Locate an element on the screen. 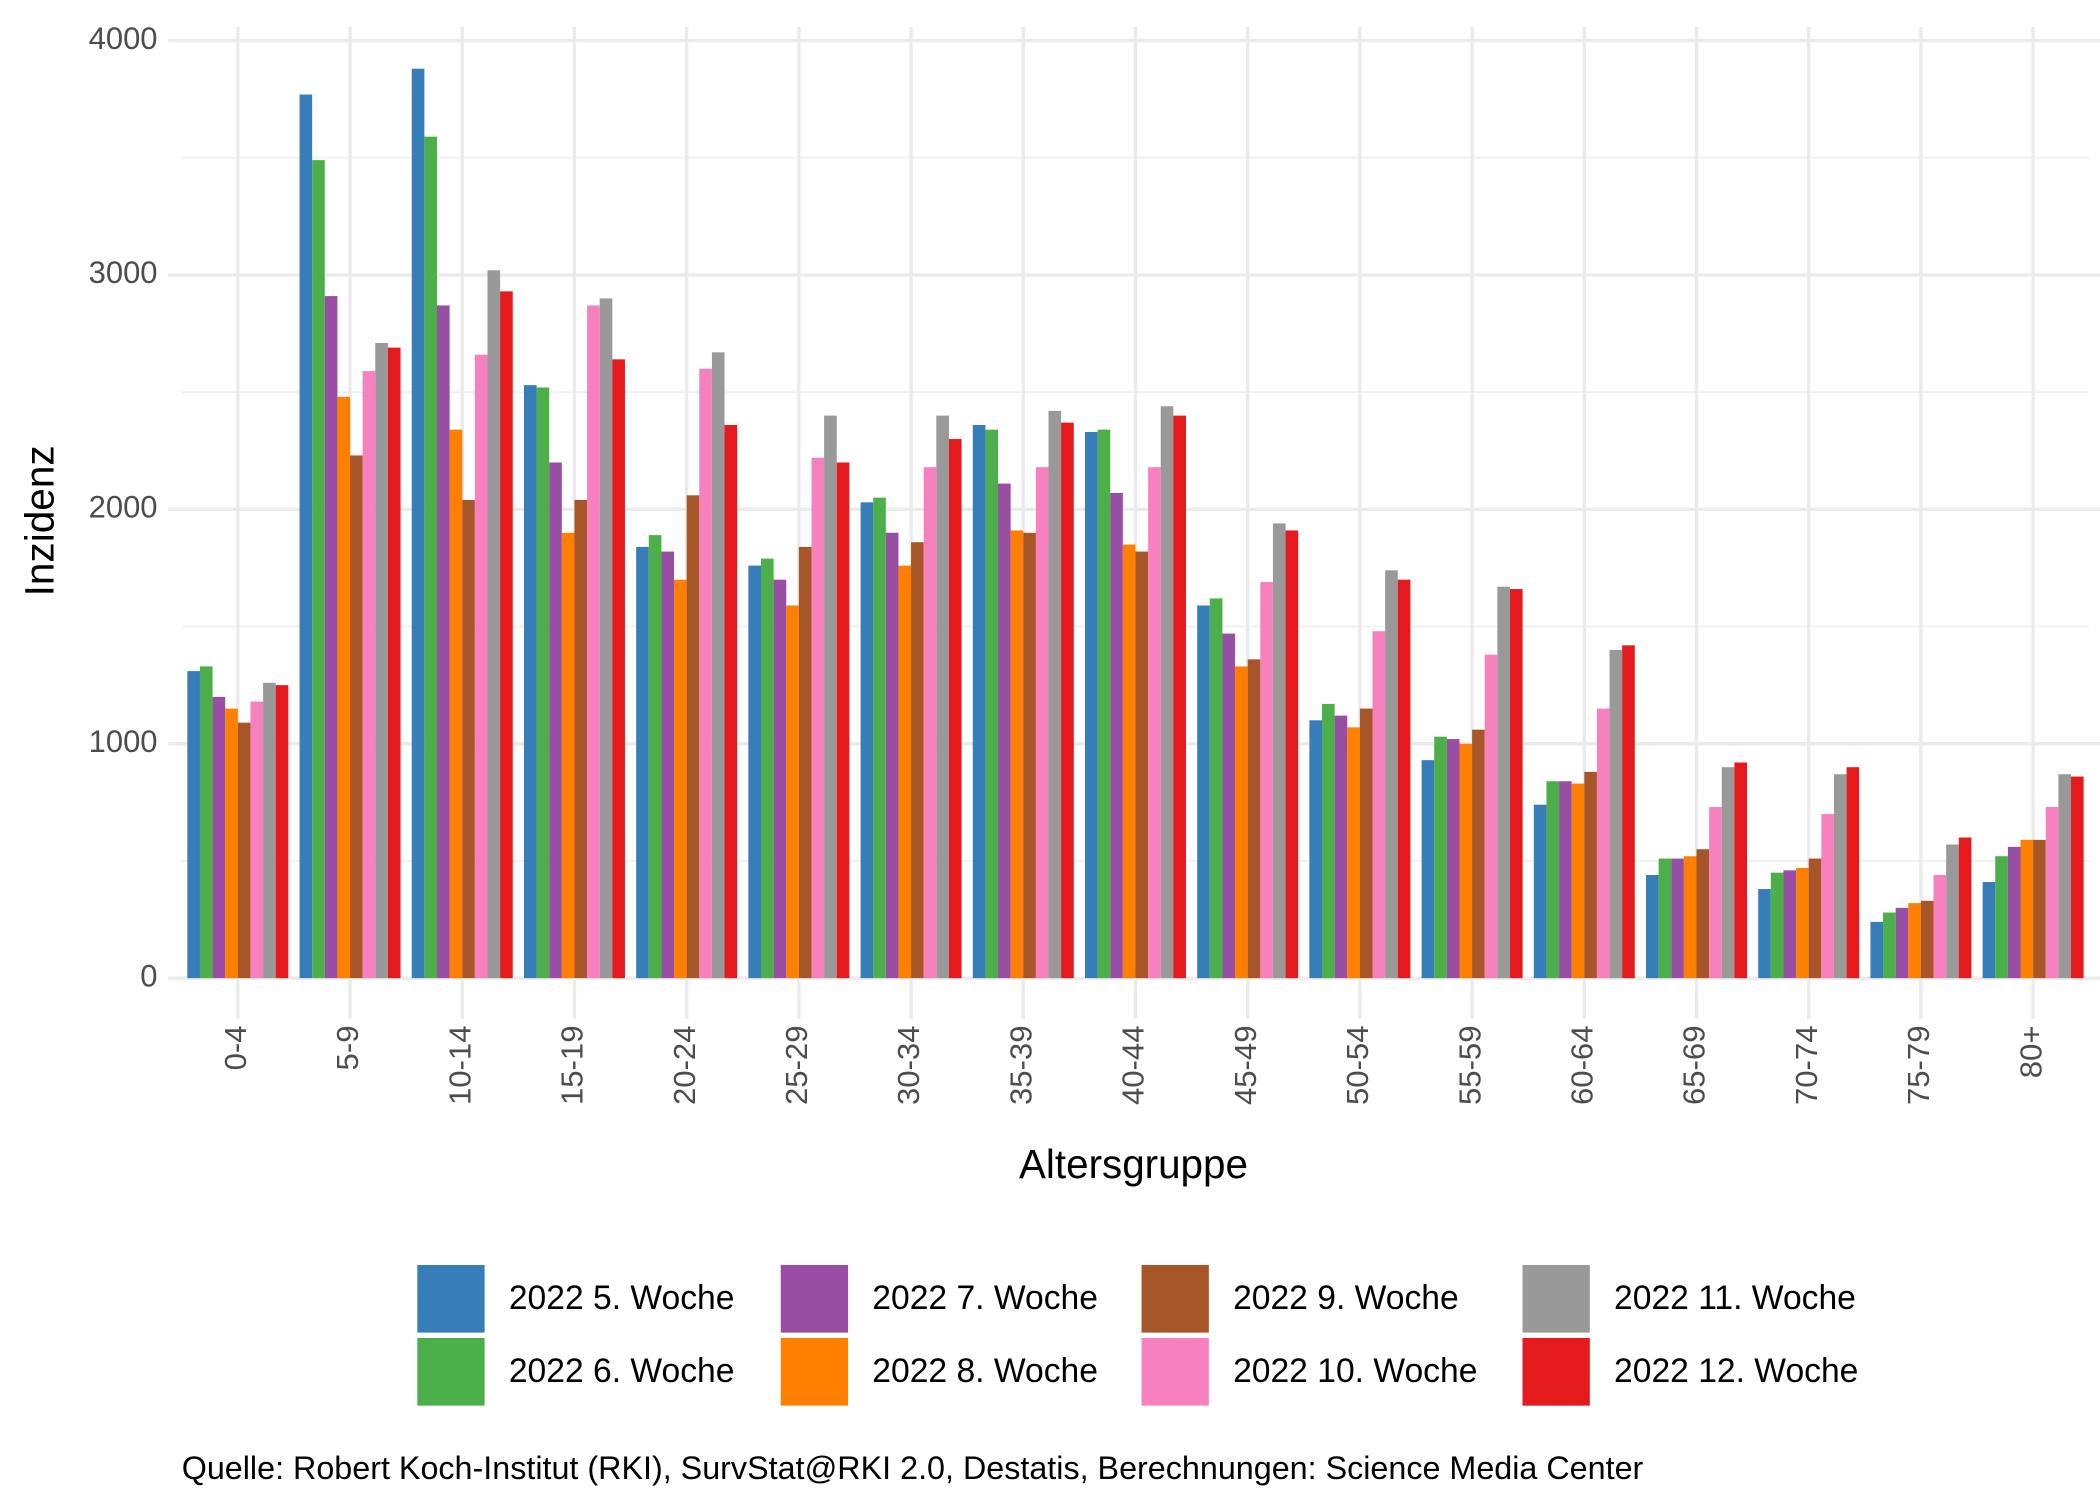 The height and width of the screenshot is (1499, 2100). legend-label: 2022 7. Woche is located at coordinates (985, 1298).